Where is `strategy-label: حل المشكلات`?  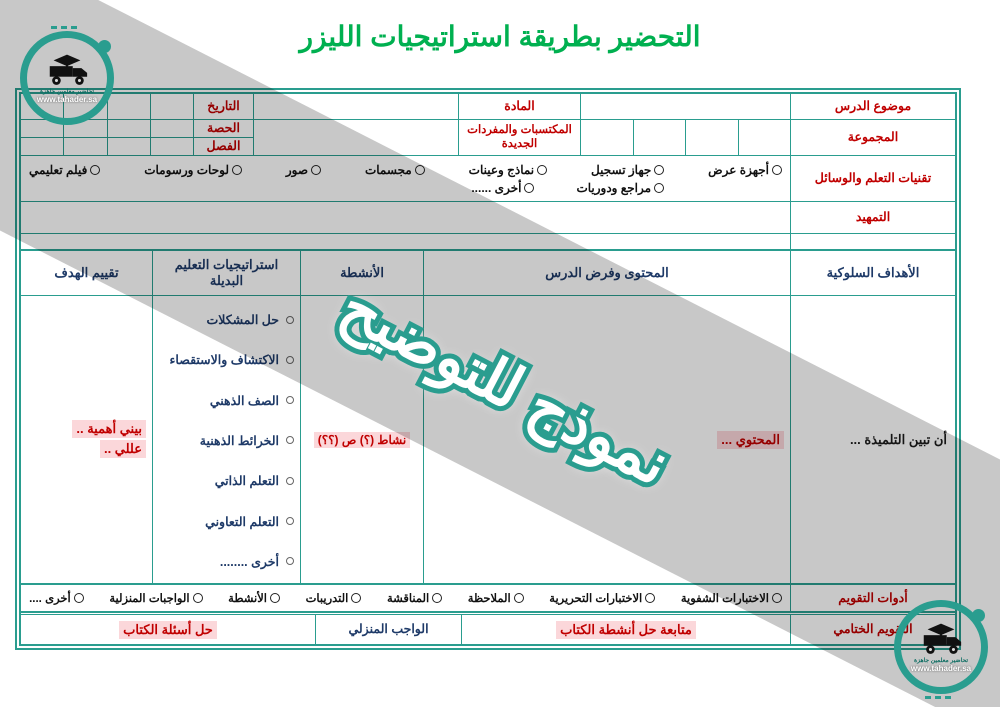
strategy-label: حل المشكلات is located at coordinates (242, 320).